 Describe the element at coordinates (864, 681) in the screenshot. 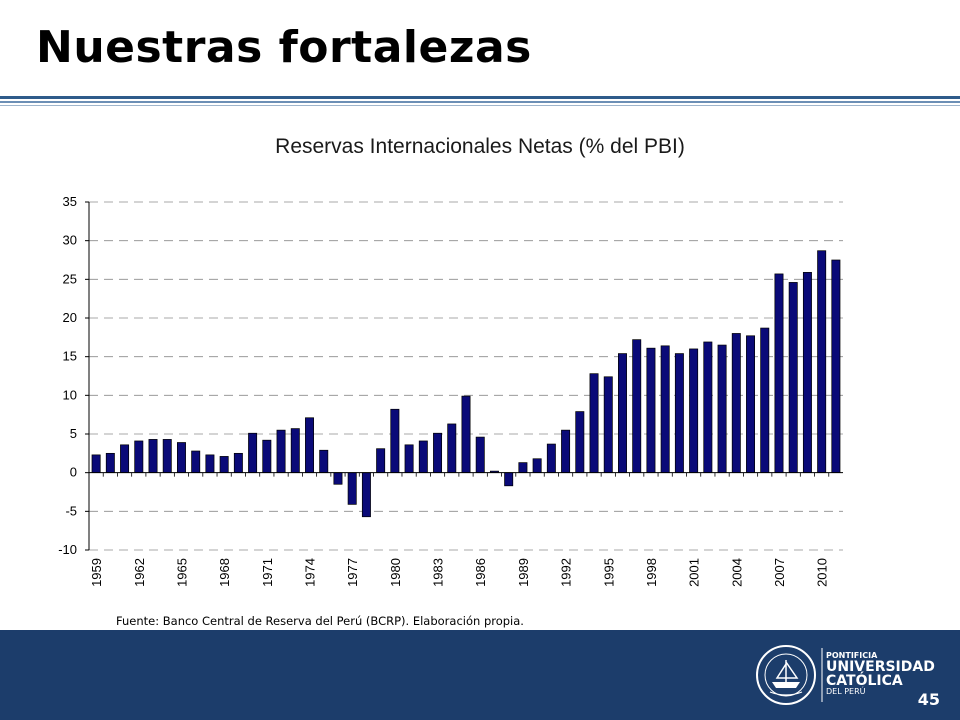

I see `logo-line-3: CATÓLICA` at that location.